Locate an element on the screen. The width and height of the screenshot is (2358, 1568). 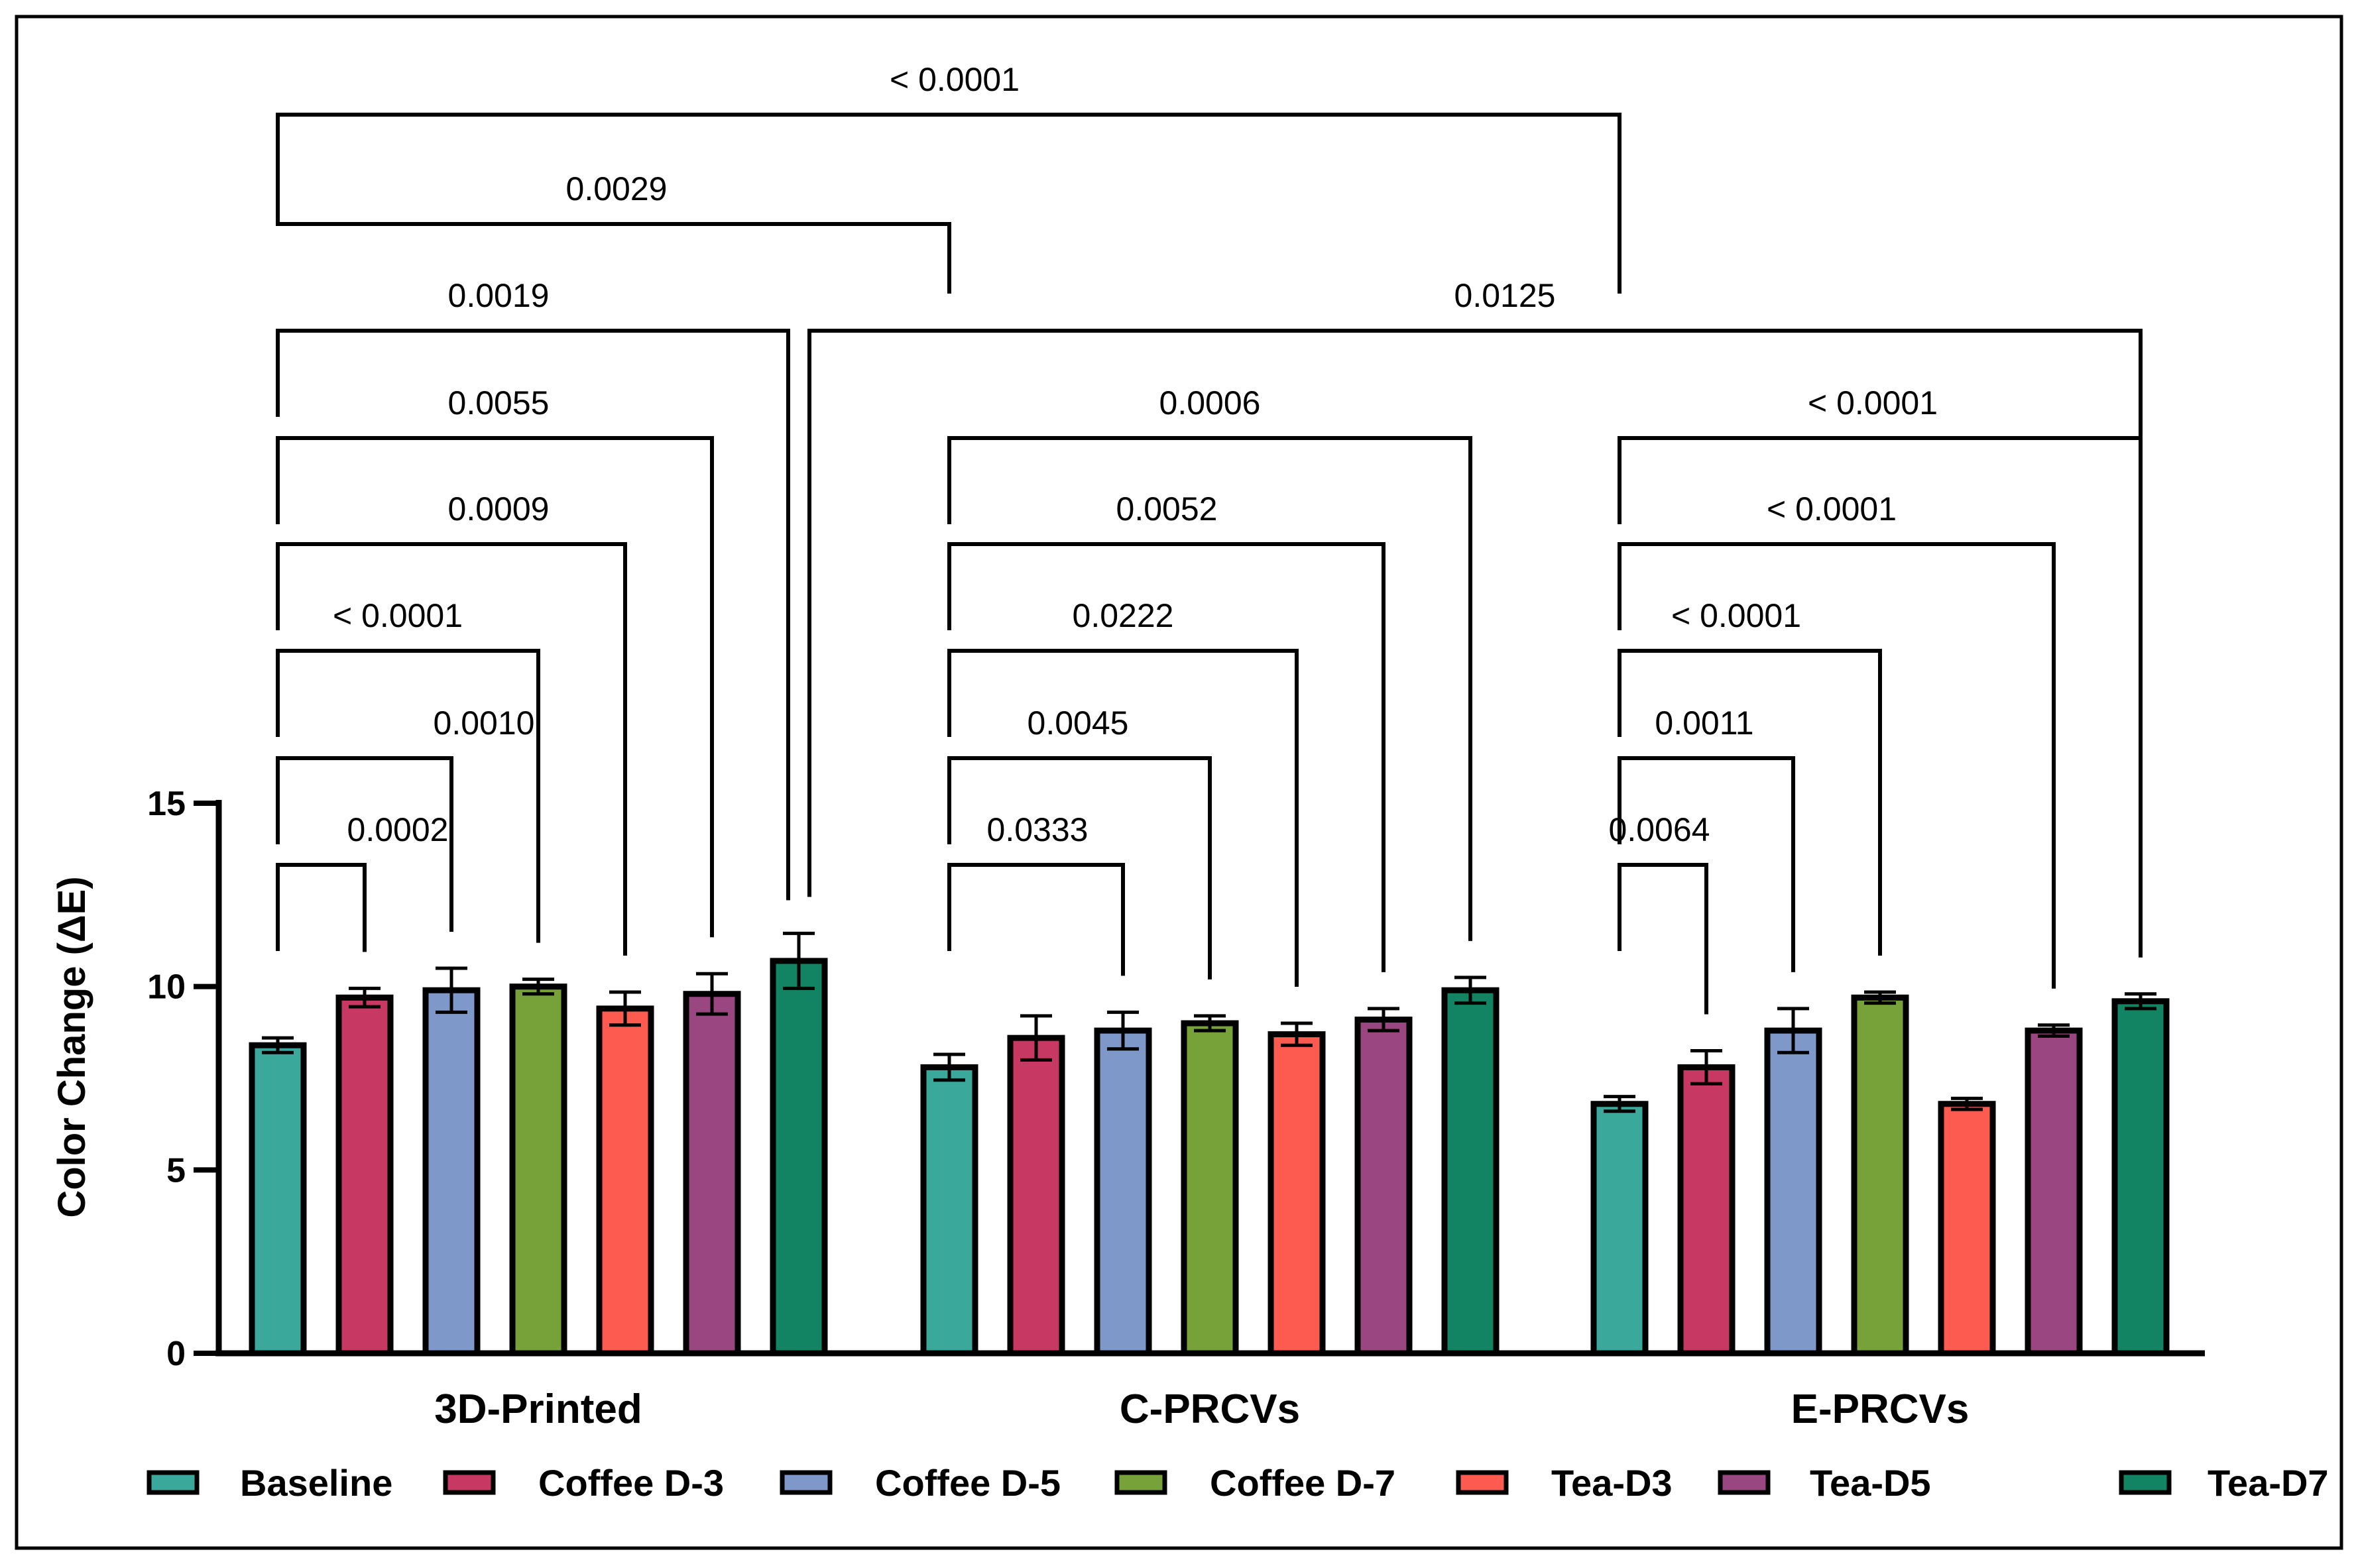
p-value-label: 0.0052 is located at coordinates (1167, 509).